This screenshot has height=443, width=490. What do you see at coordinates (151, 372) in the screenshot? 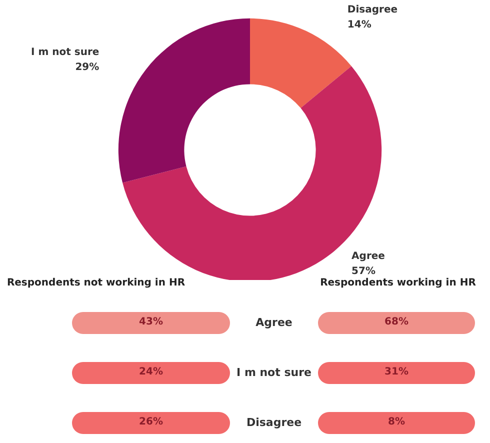
I see `data-label: 24%` at bounding box center [151, 372].